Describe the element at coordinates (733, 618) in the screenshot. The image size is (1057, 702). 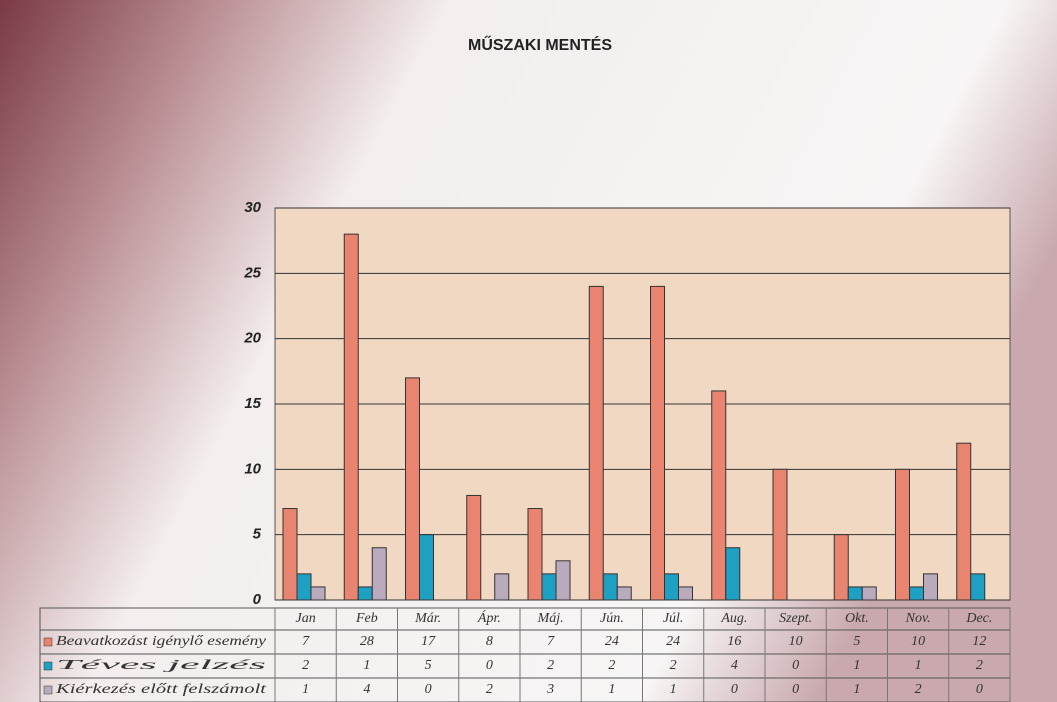
I see `x-tick-label: Aug.` at that location.